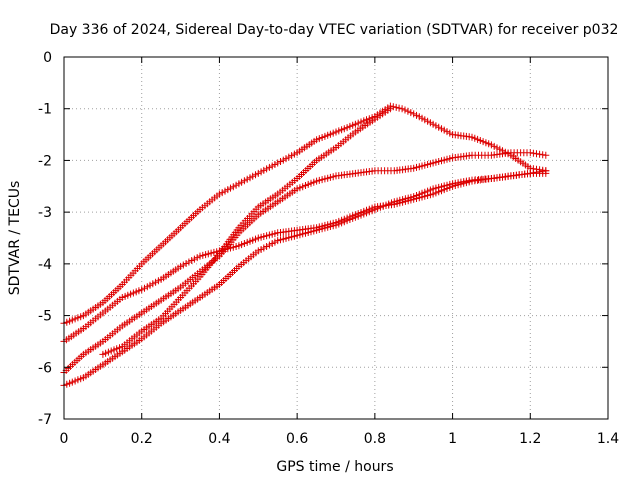 This screenshot has height=480, width=640. Describe the element at coordinates (219, 439) in the screenshot. I see `x-tick-label: 0.4` at that location.